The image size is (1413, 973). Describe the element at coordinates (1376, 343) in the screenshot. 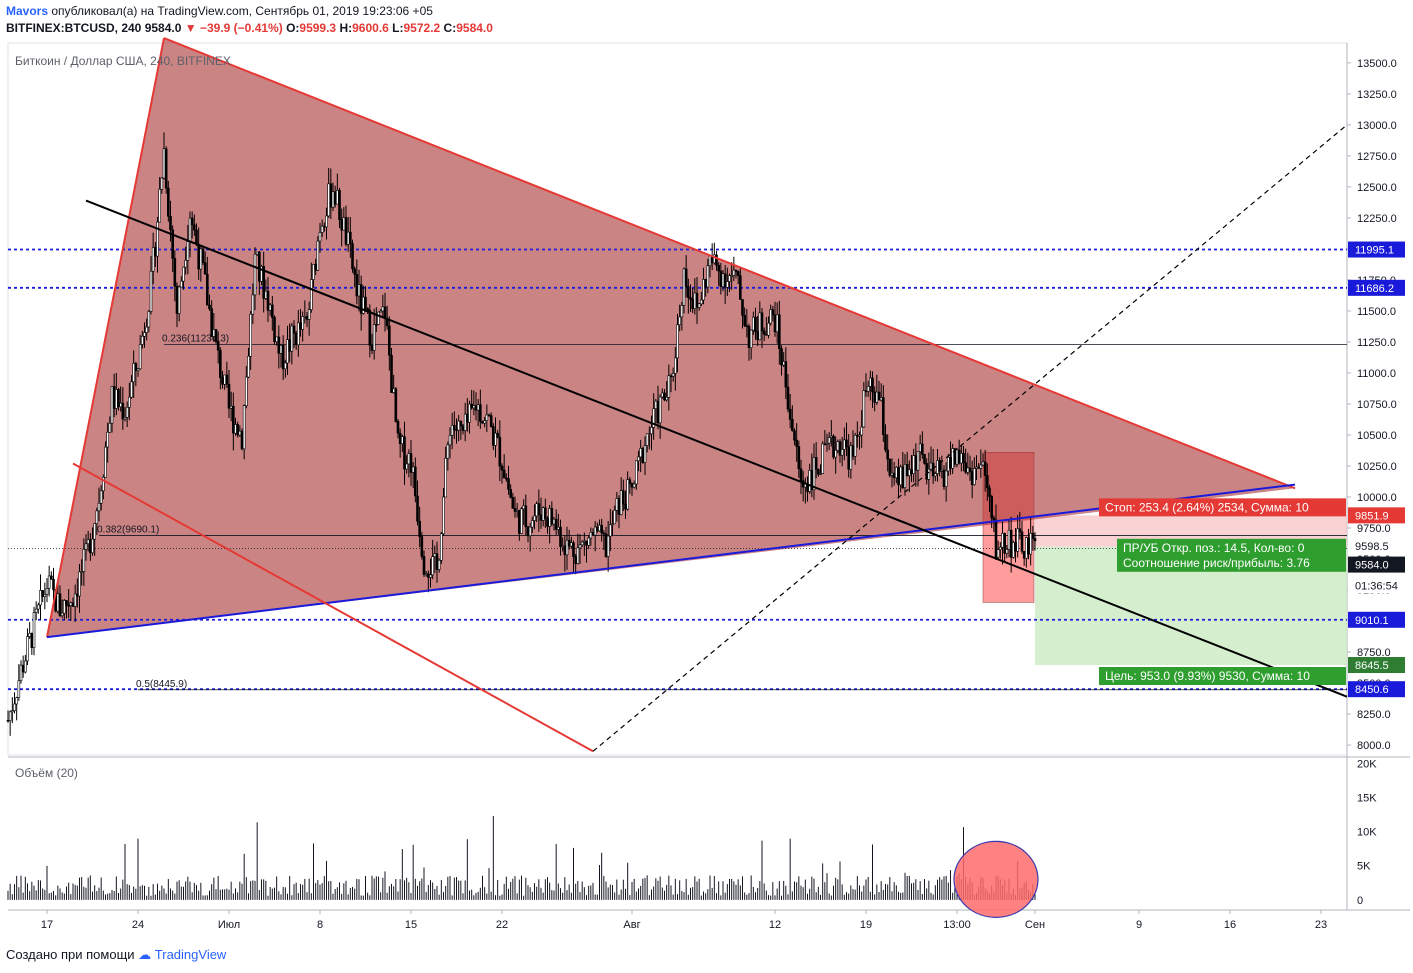

I see `price-tick-label: 11250.0` at that location.